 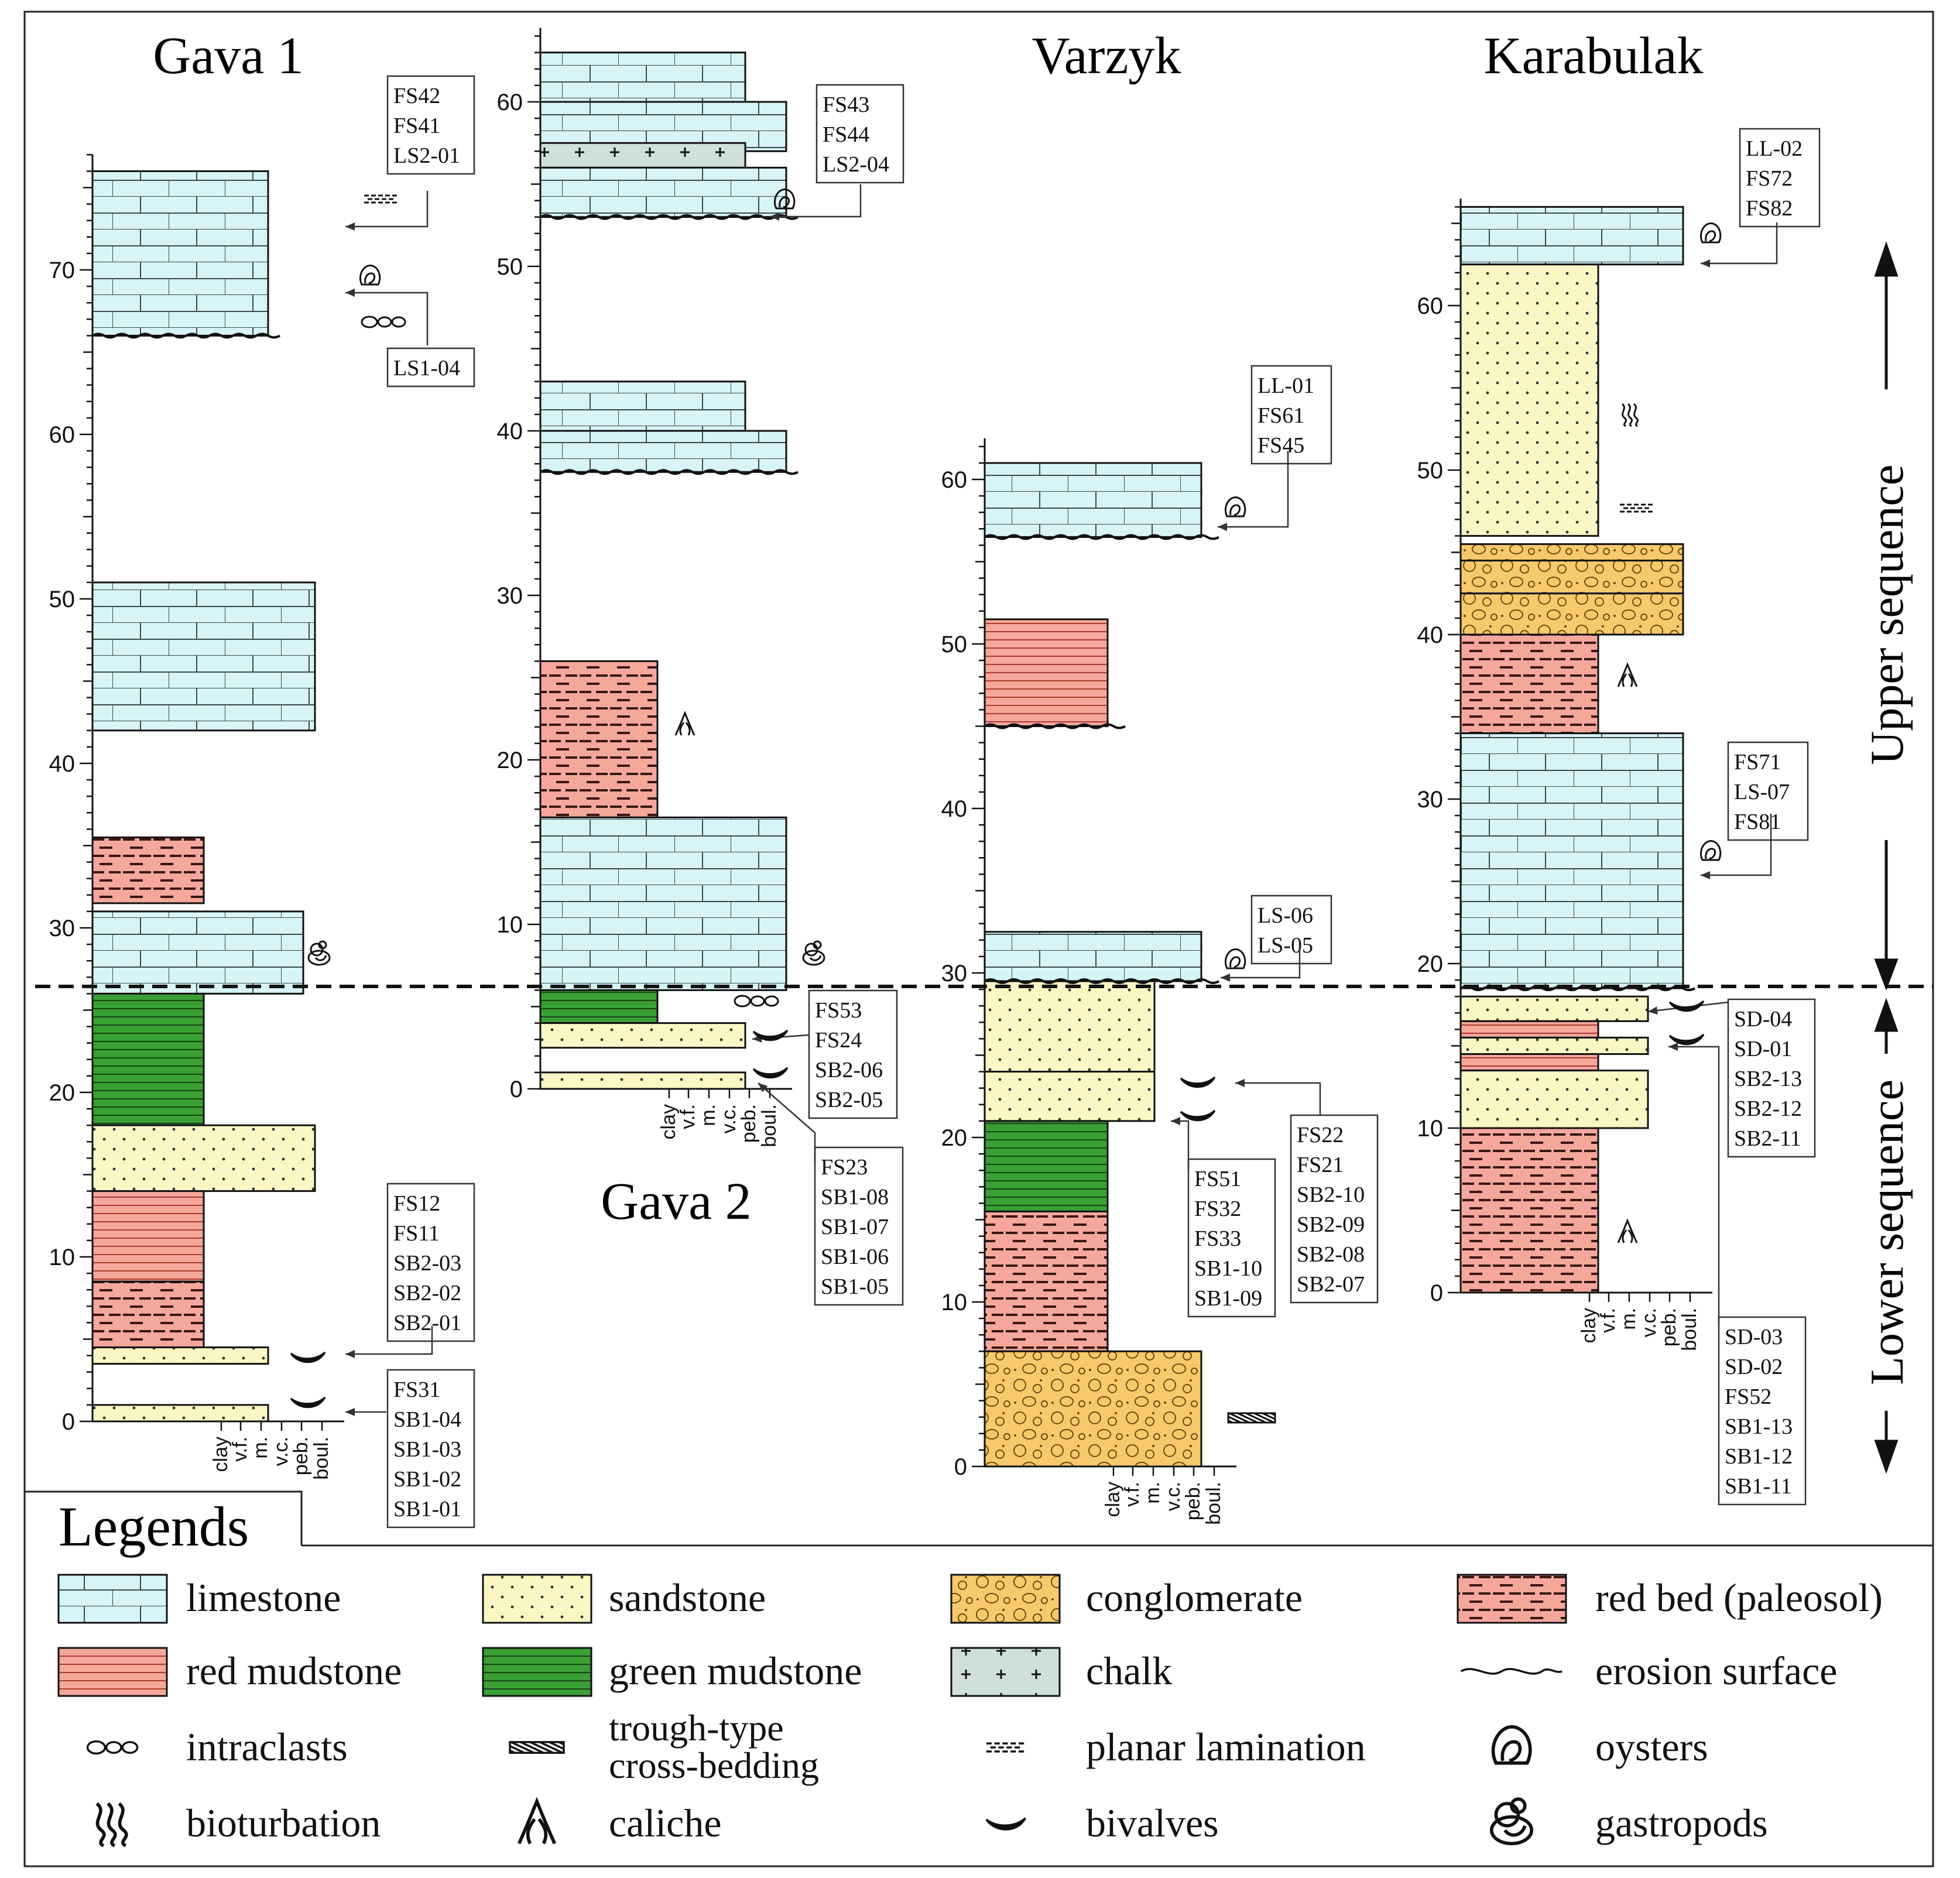 I want to click on sample-label: FS24, so click(x=839, y=1040).